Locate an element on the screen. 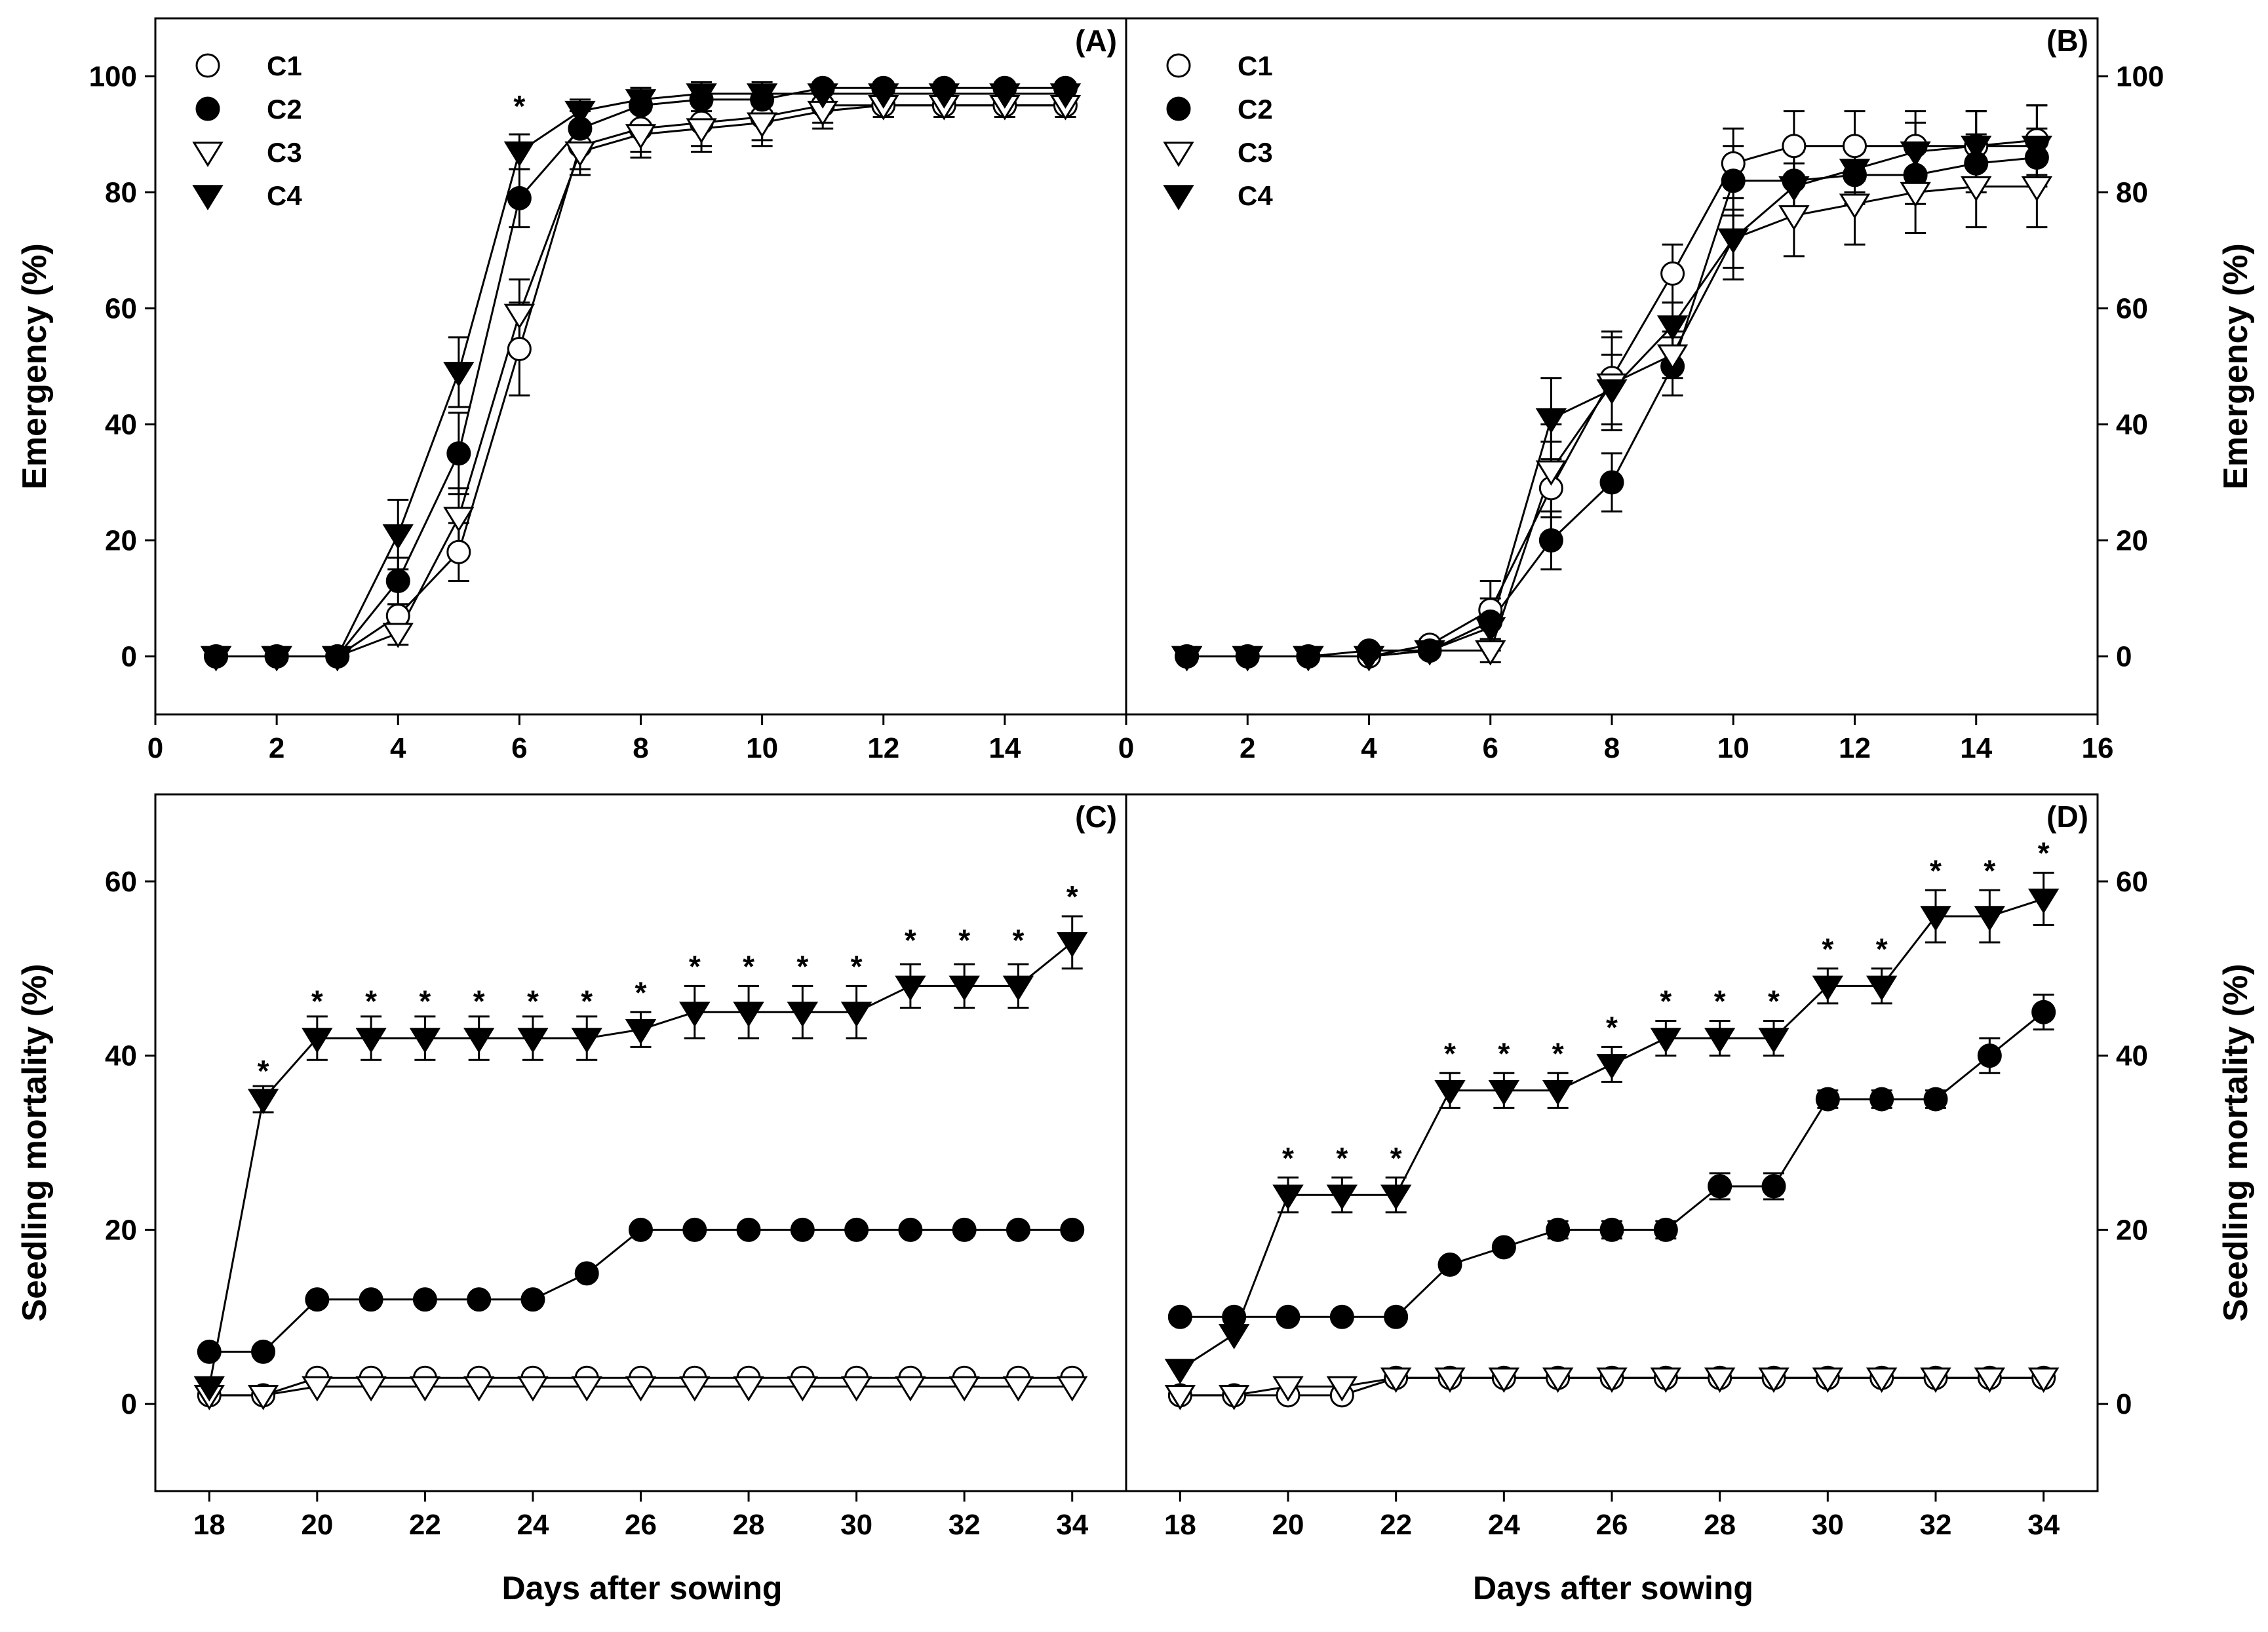  y-axis-title-c: Seedling mortality (%) is located at coordinates (35, 1142).